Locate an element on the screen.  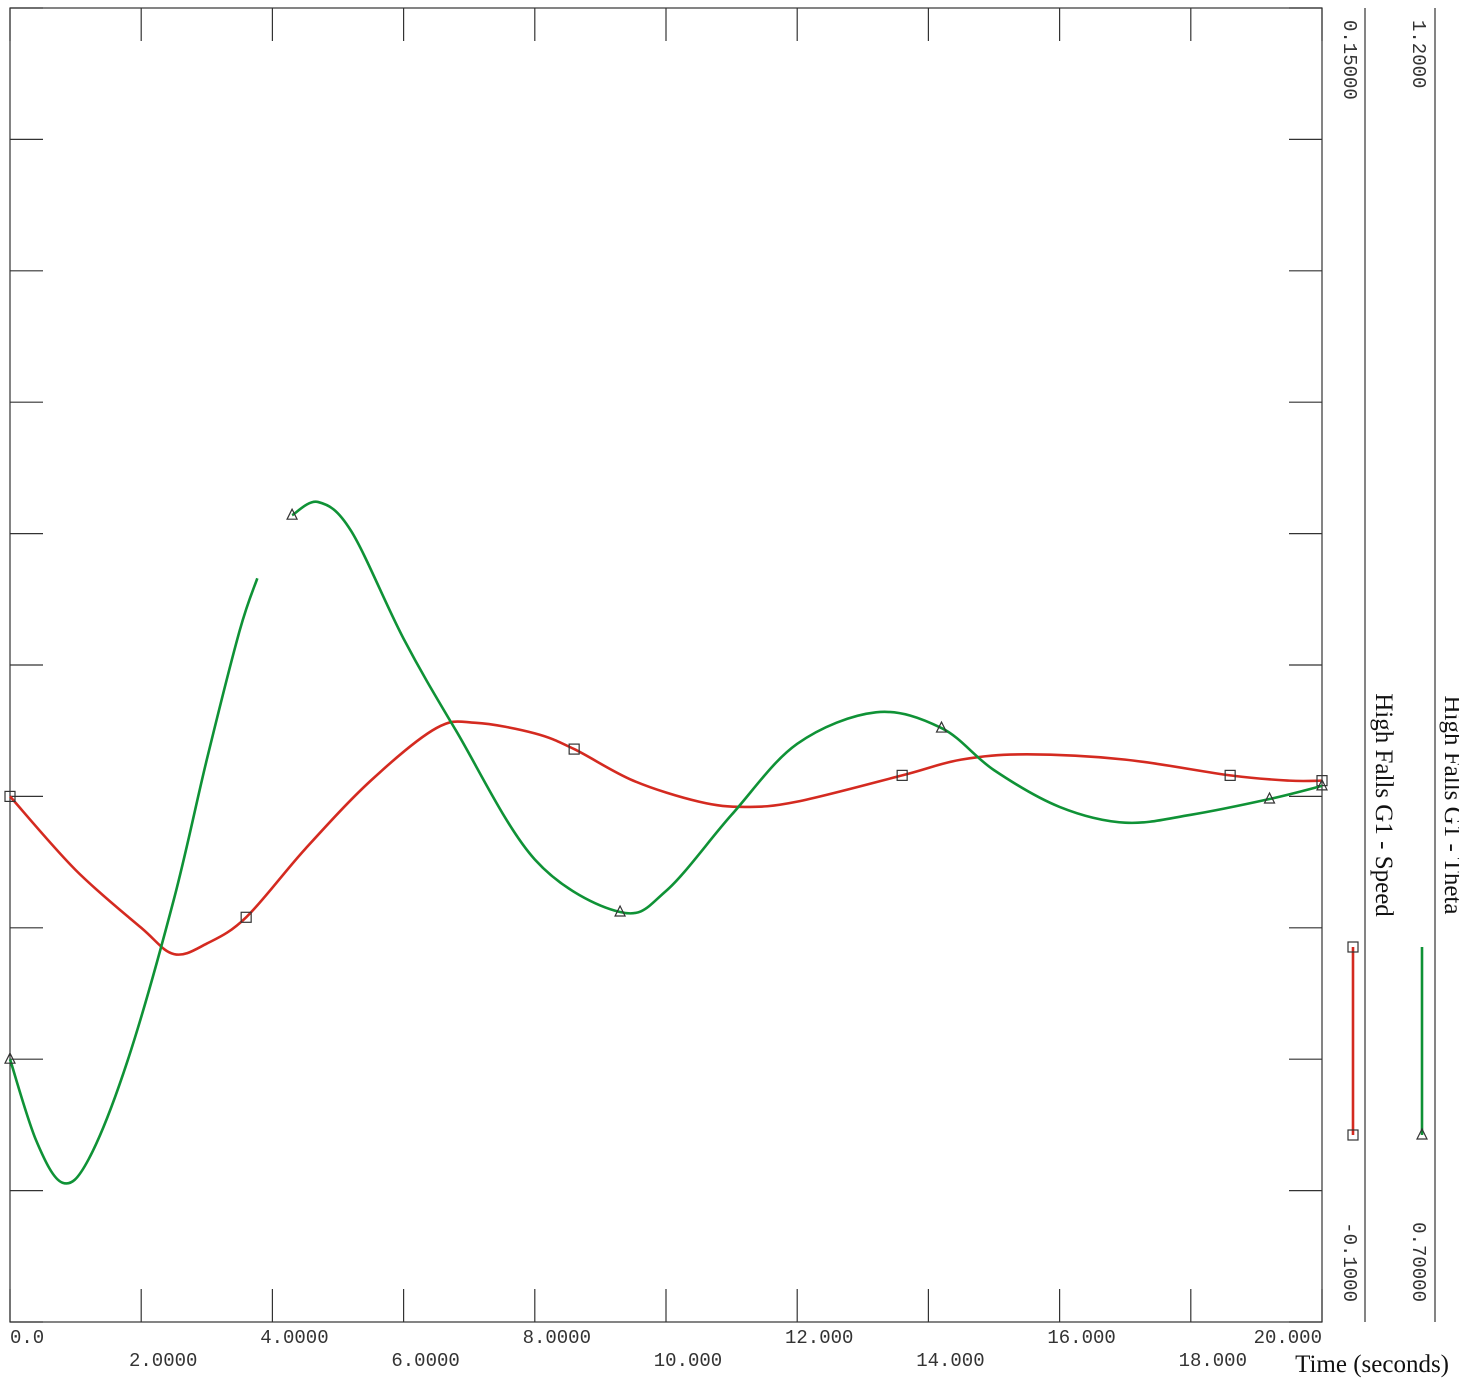
x-tick-label: 10.000 is located at coordinates (688, 1361).